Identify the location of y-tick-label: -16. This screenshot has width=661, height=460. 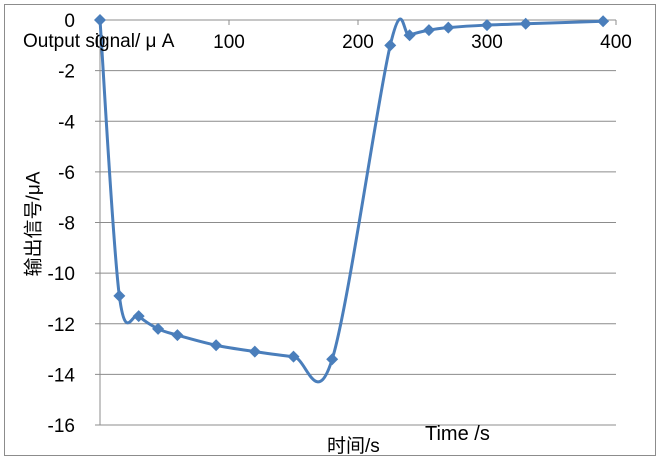
(61, 426).